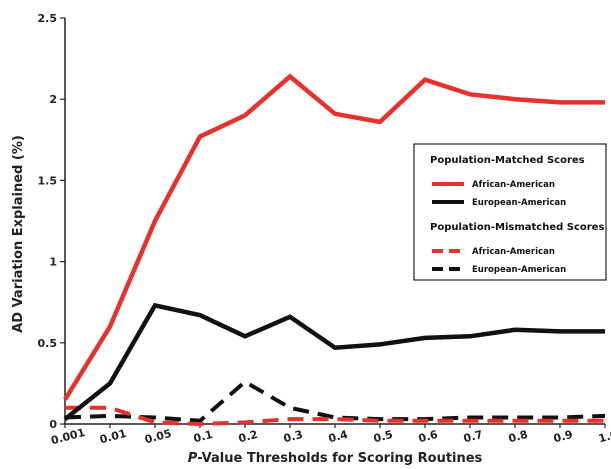 This screenshot has width=611, height=469. Describe the element at coordinates (18, 234) in the screenshot. I see `y-axis-title: AD Variation Explained (%)` at that location.